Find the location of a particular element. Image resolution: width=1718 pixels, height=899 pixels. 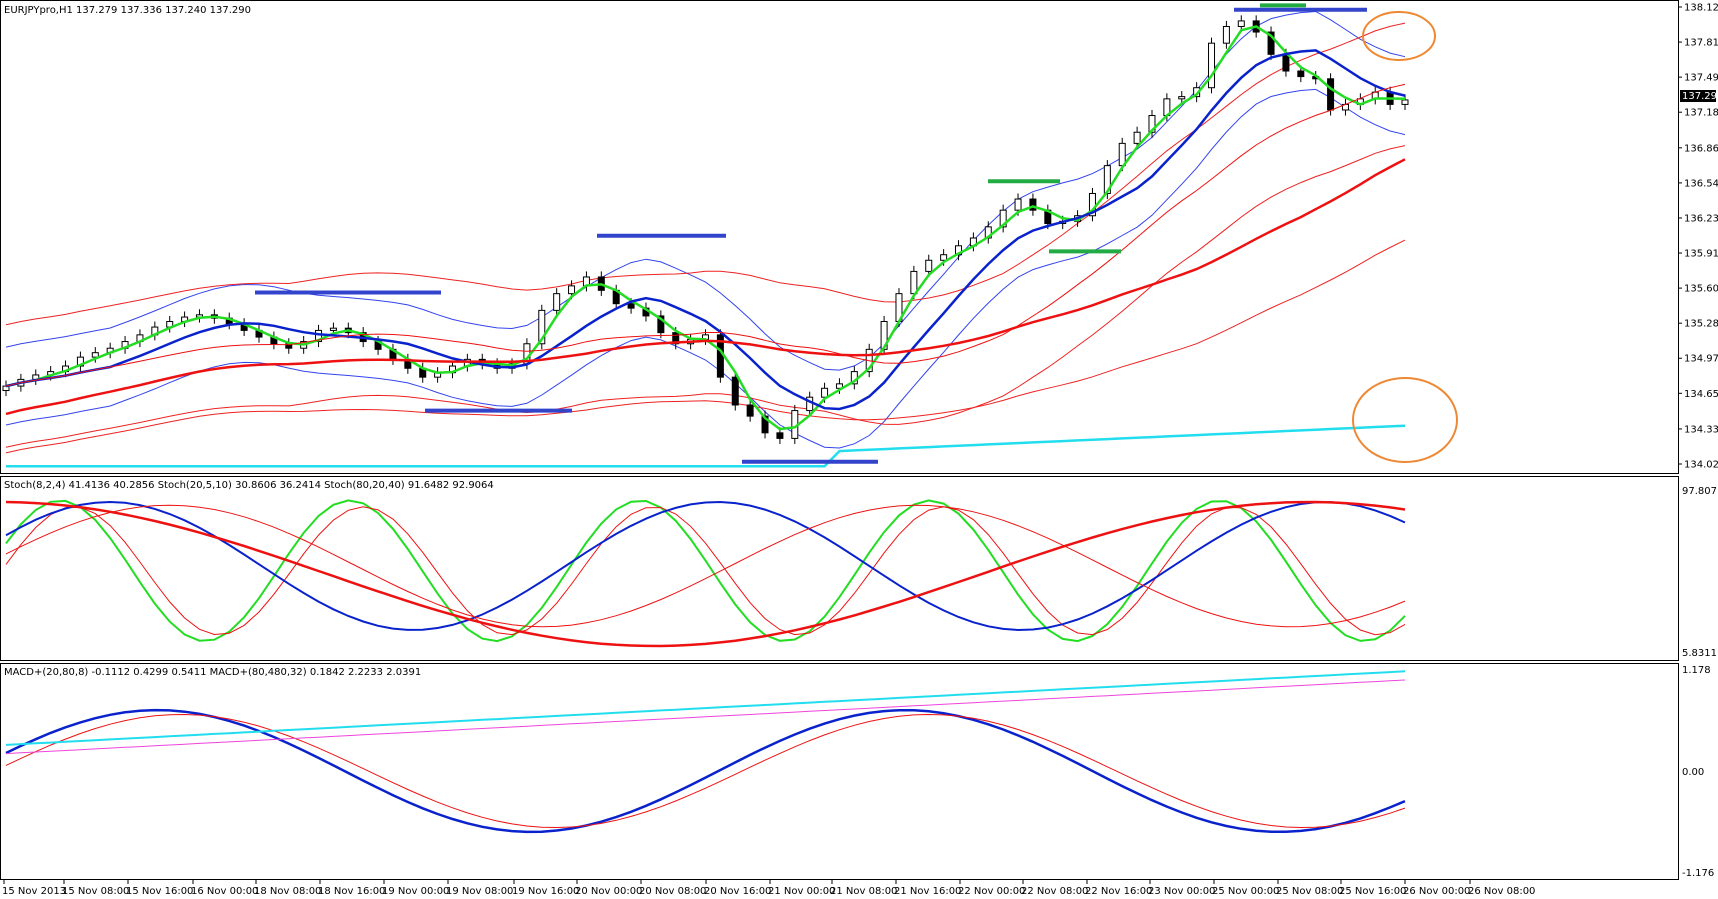

time-tick-label: 19 Nov 00:00 is located at coordinates (415, 891).